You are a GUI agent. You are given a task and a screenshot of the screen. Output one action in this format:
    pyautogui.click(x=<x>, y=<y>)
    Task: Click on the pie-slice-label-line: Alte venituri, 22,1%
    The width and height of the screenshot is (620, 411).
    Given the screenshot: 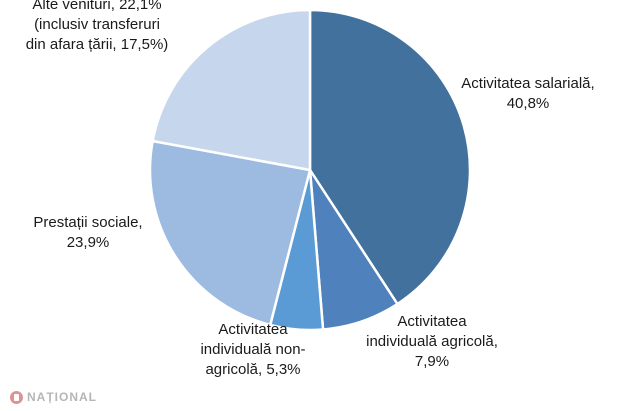 What is the action you would take?
    pyautogui.click(x=96, y=6)
    